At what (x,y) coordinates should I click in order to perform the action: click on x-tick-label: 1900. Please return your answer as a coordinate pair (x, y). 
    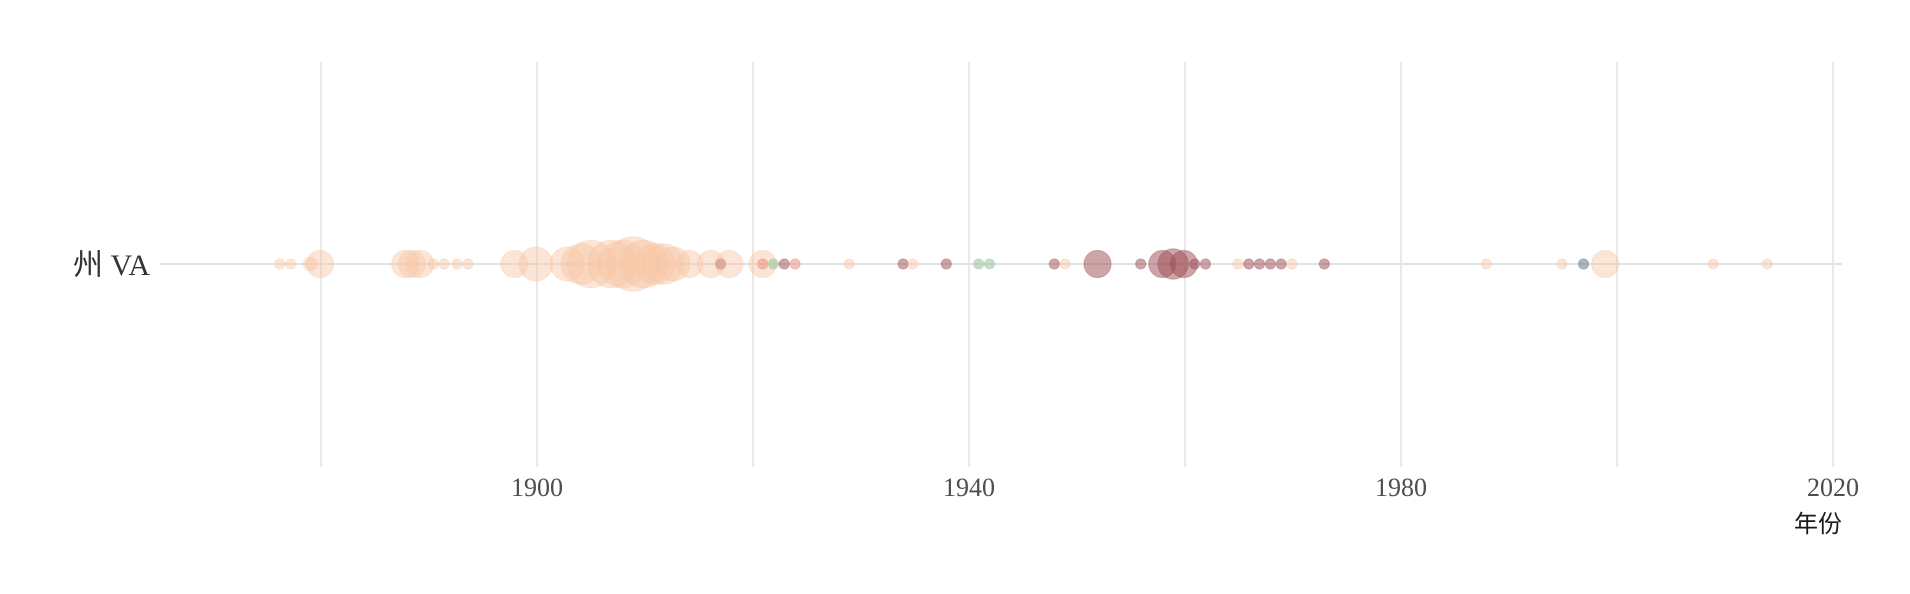
    Looking at the image, I should click on (537, 487).